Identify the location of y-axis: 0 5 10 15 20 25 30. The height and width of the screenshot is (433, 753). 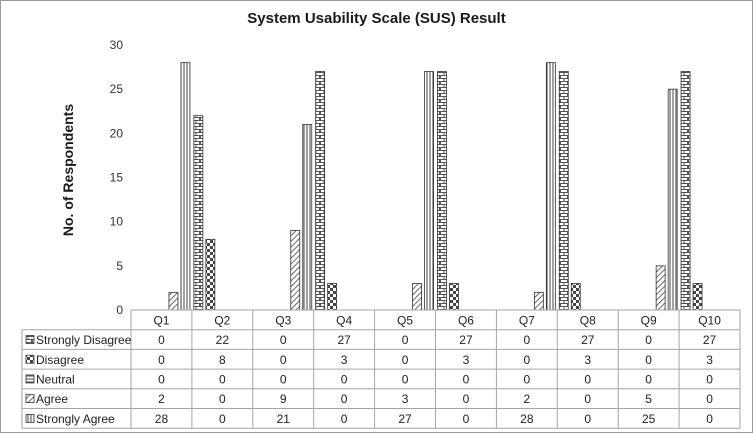
(117, 177).